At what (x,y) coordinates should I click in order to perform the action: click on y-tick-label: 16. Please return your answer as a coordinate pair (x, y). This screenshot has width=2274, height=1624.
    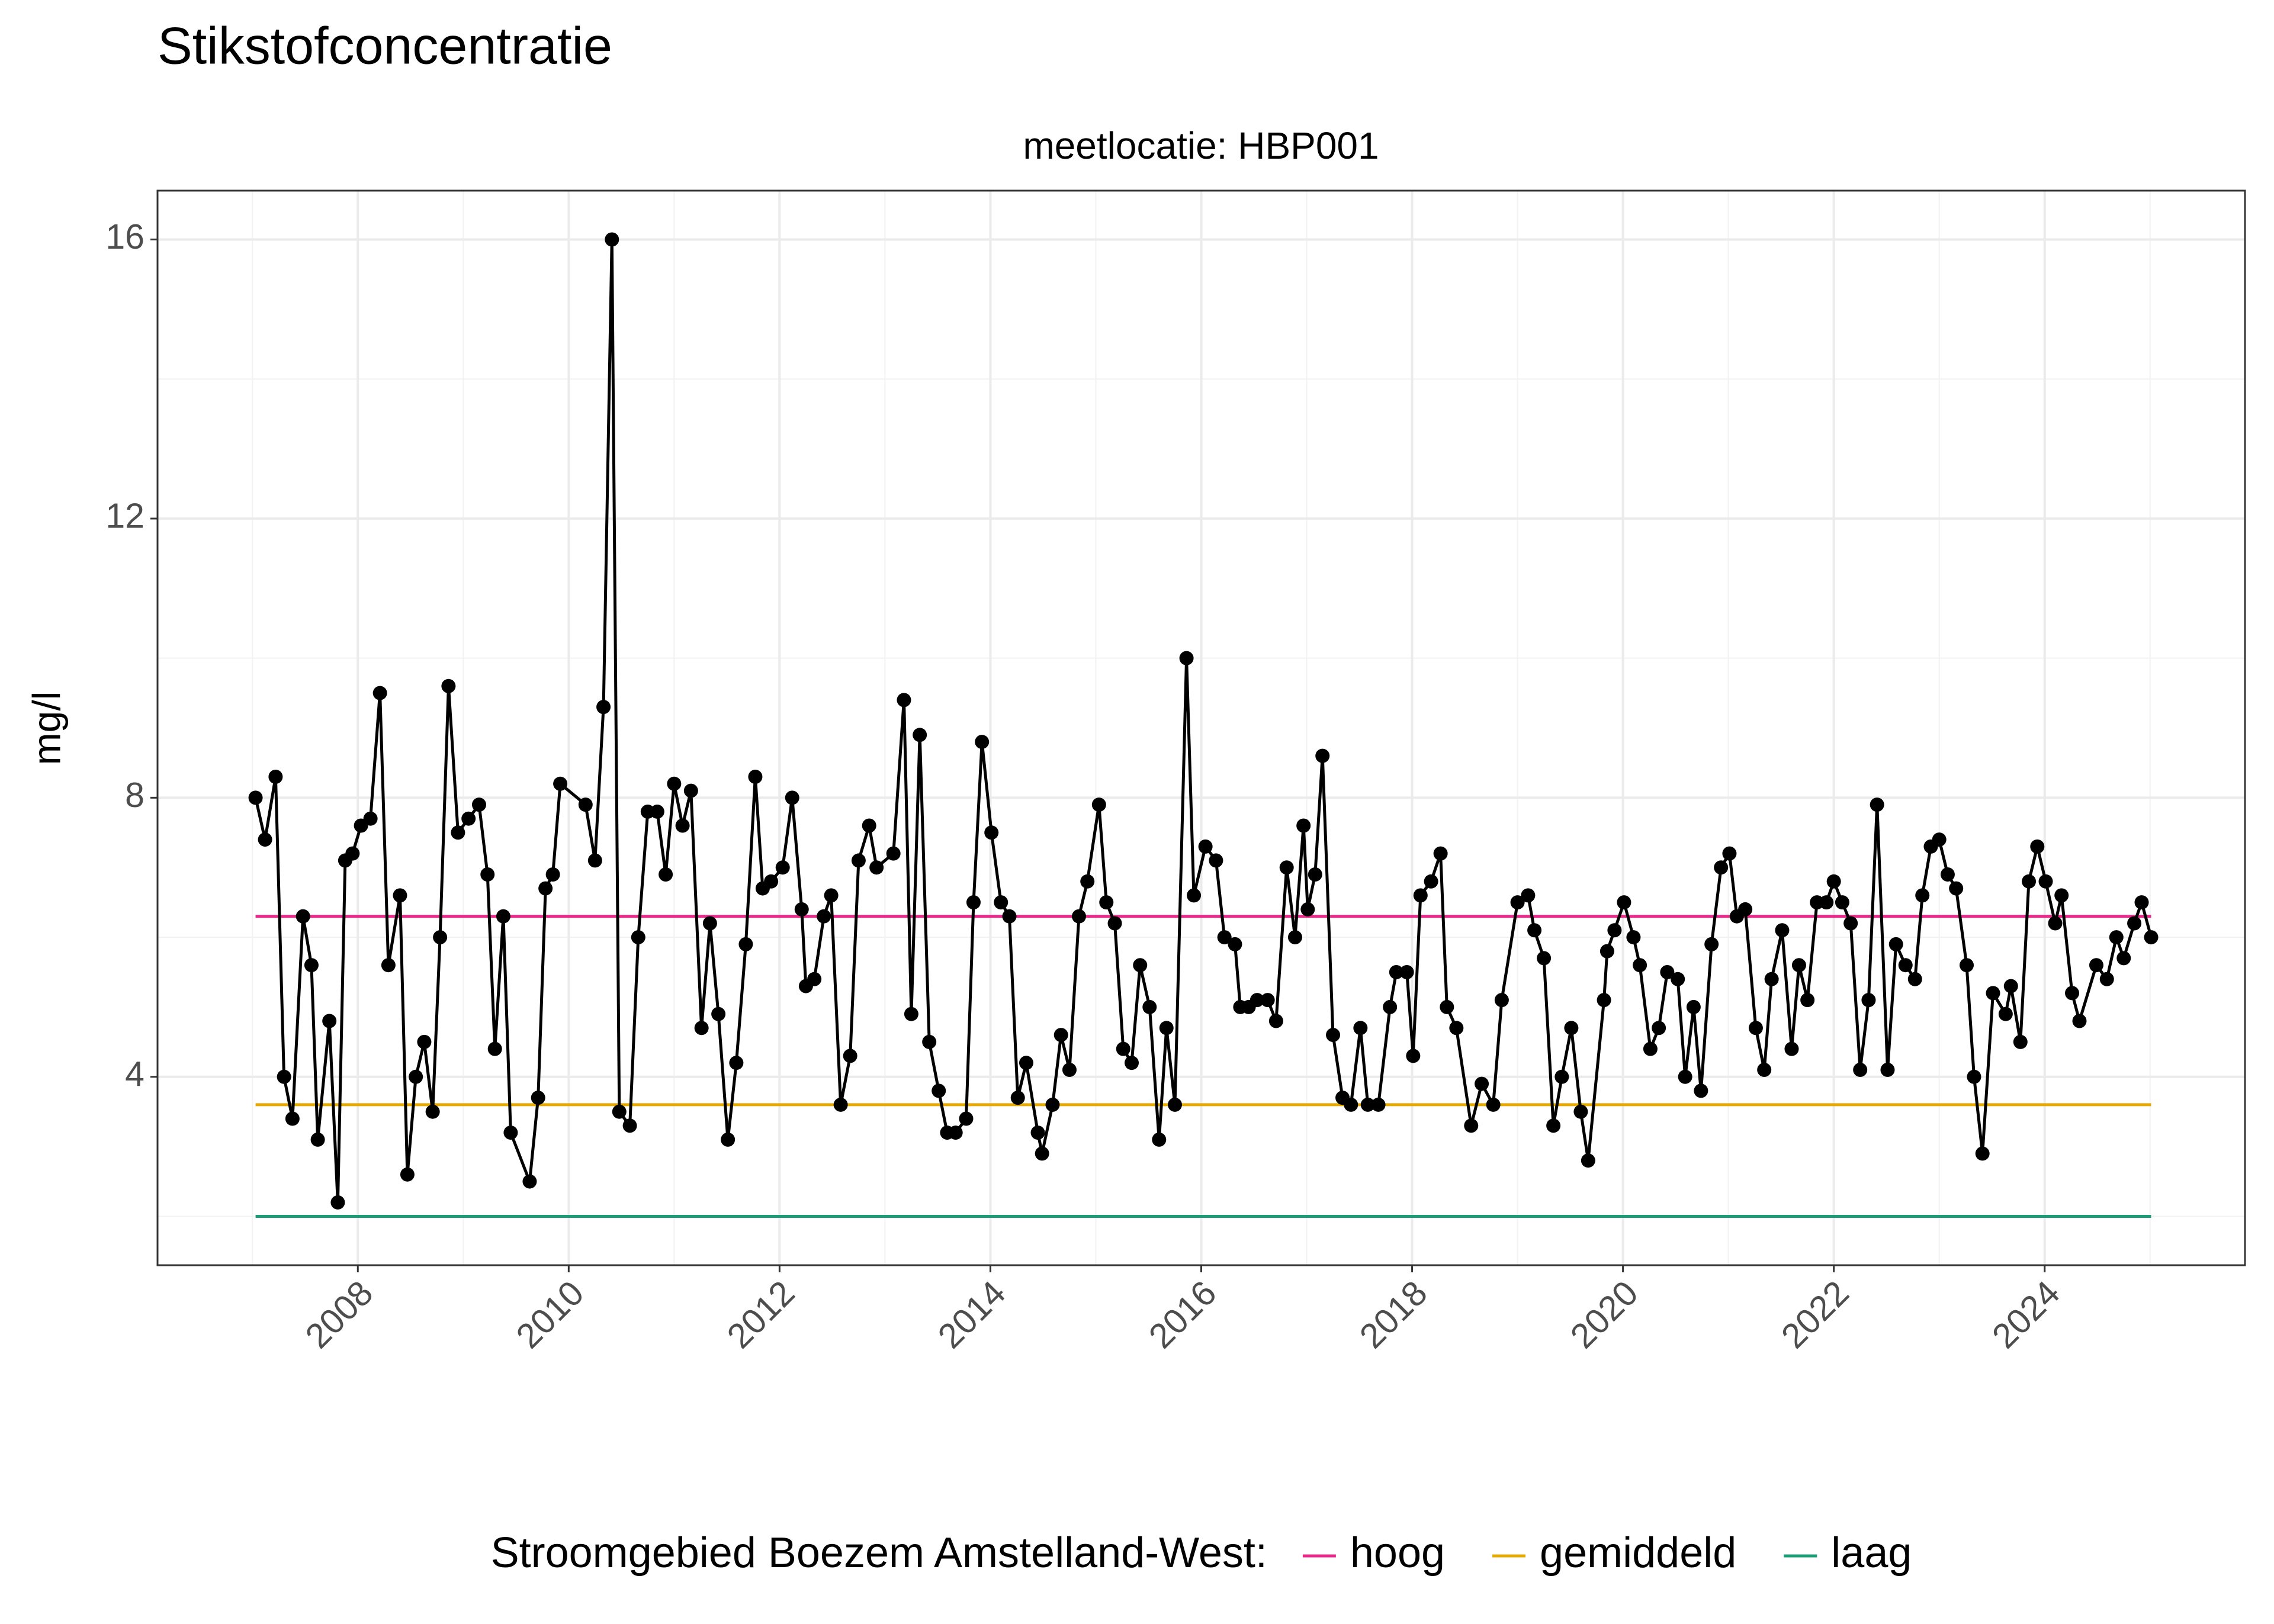
    Looking at the image, I should click on (124, 236).